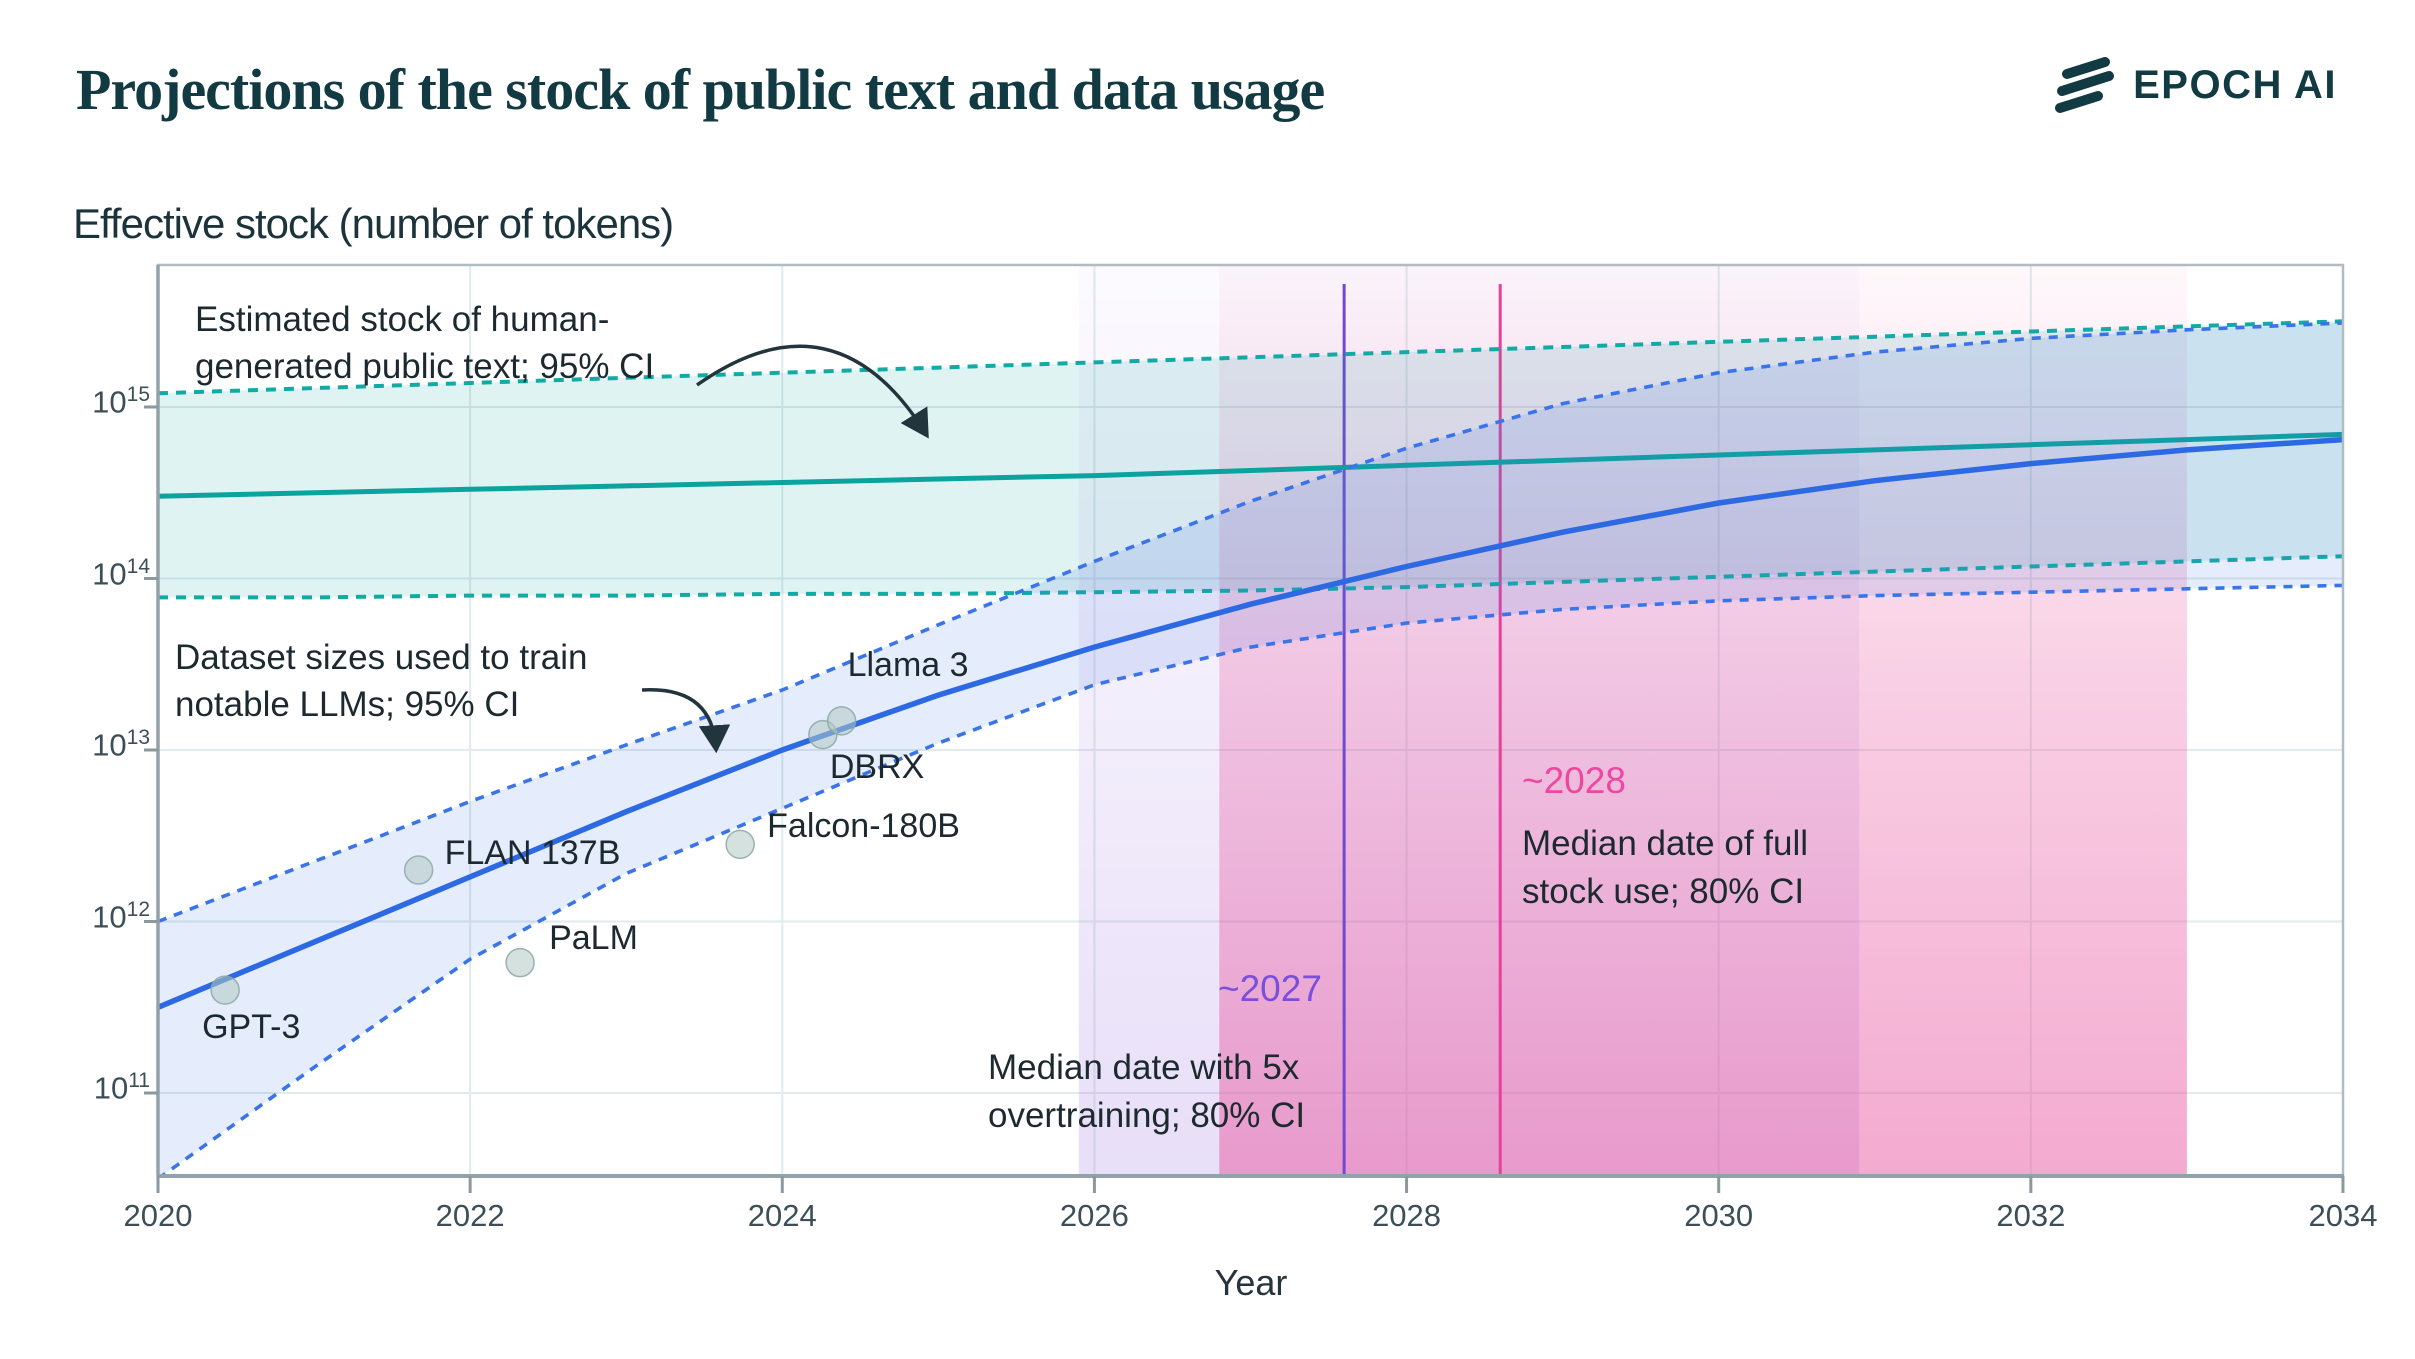 The image size is (2415, 1359). What do you see at coordinates (251, 1027) in the screenshot?
I see `point-label-gpt-3: GPT-3` at bounding box center [251, 1027].